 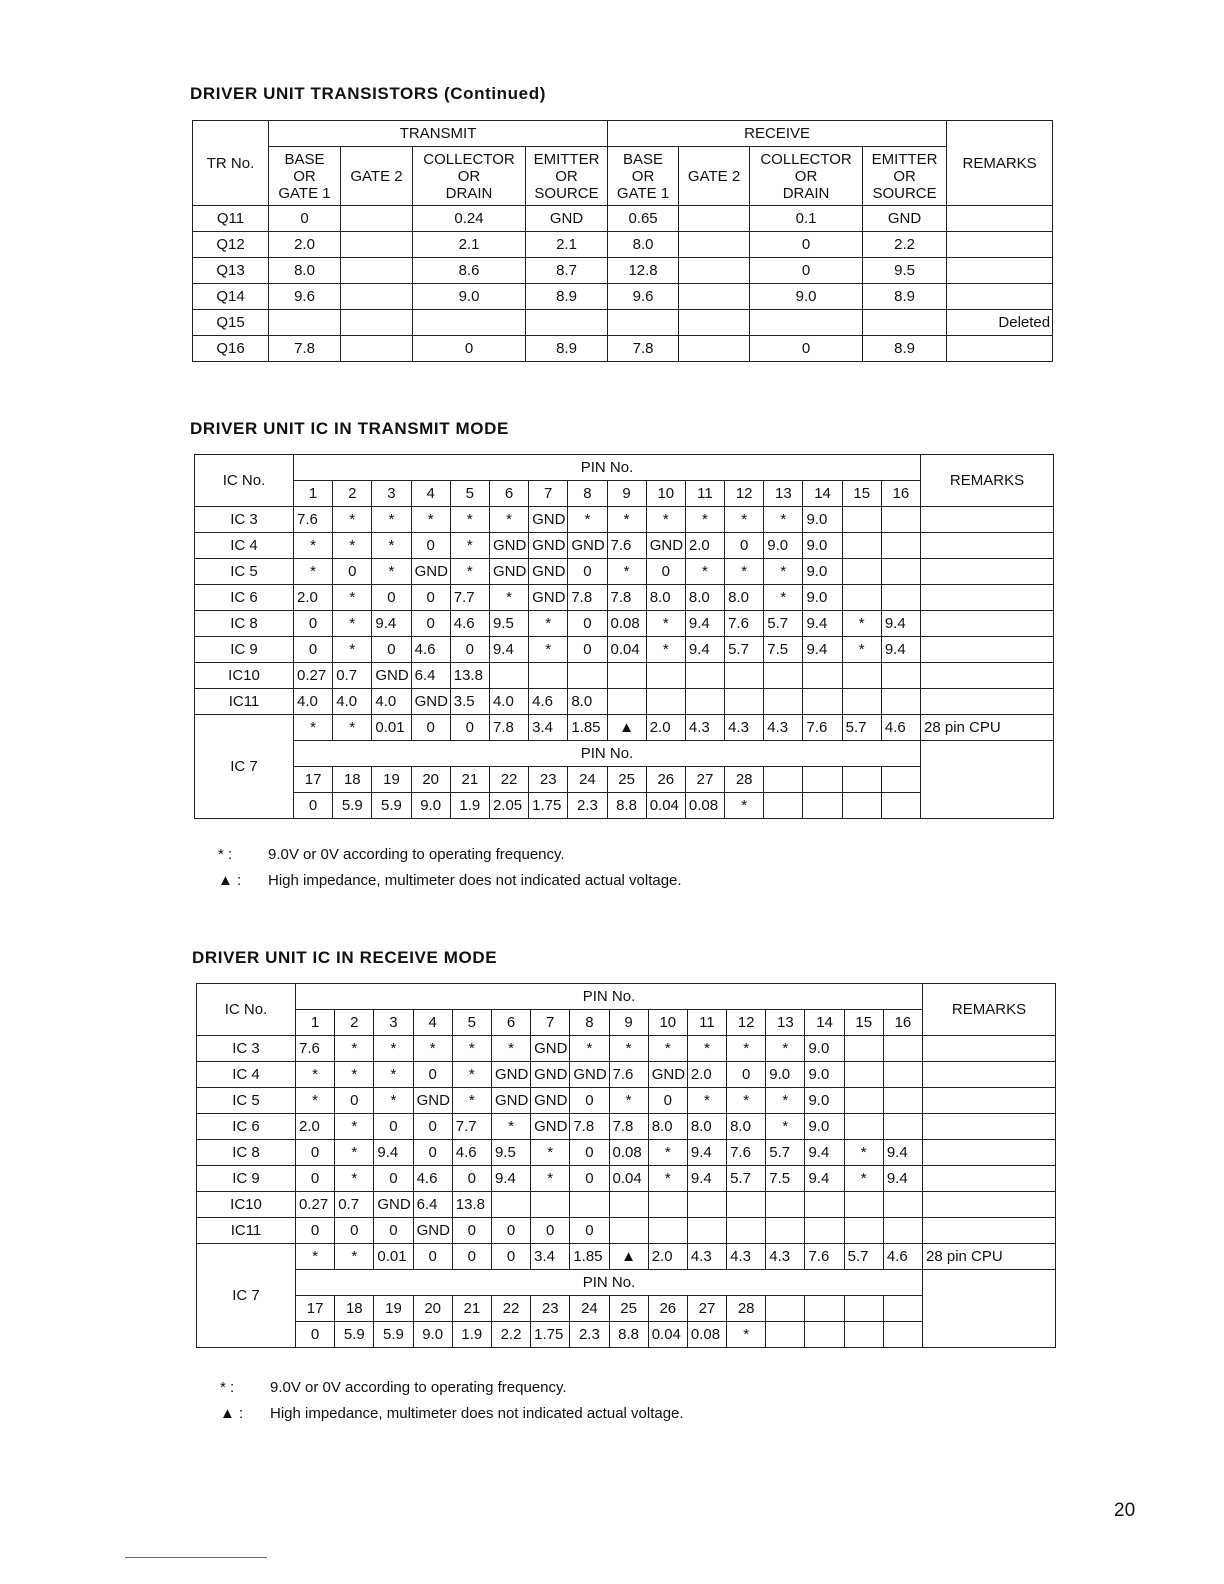 What do you see at coordinates (623, 322) in the screenshot?
I see `table-row: Q15 Deleted` at bounding box center [623, 322].